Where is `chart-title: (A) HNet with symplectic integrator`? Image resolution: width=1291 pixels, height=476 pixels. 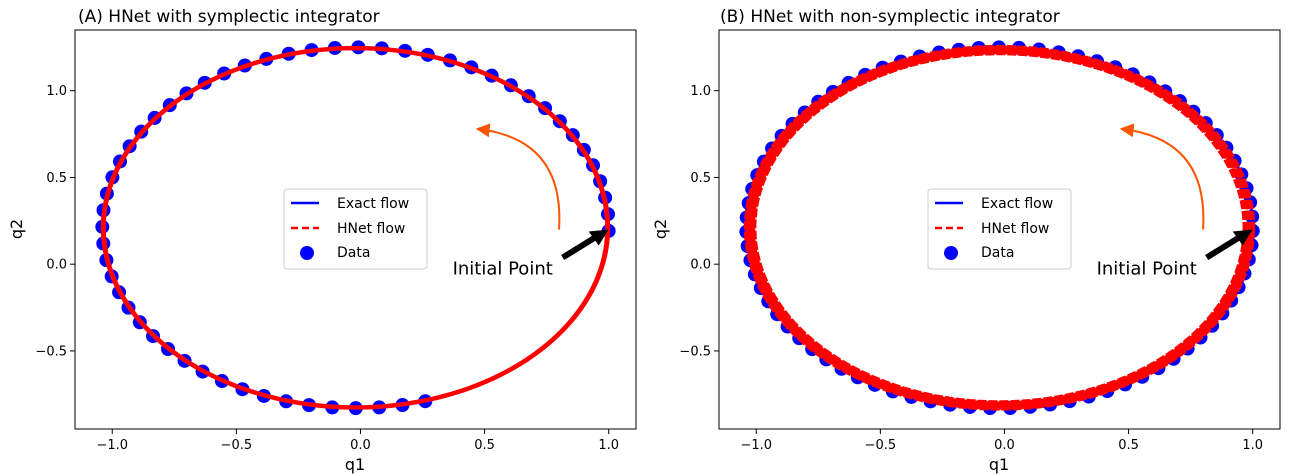 chart-title: (A) HNet with symplectic integrator is located at coordinates (229, 17).